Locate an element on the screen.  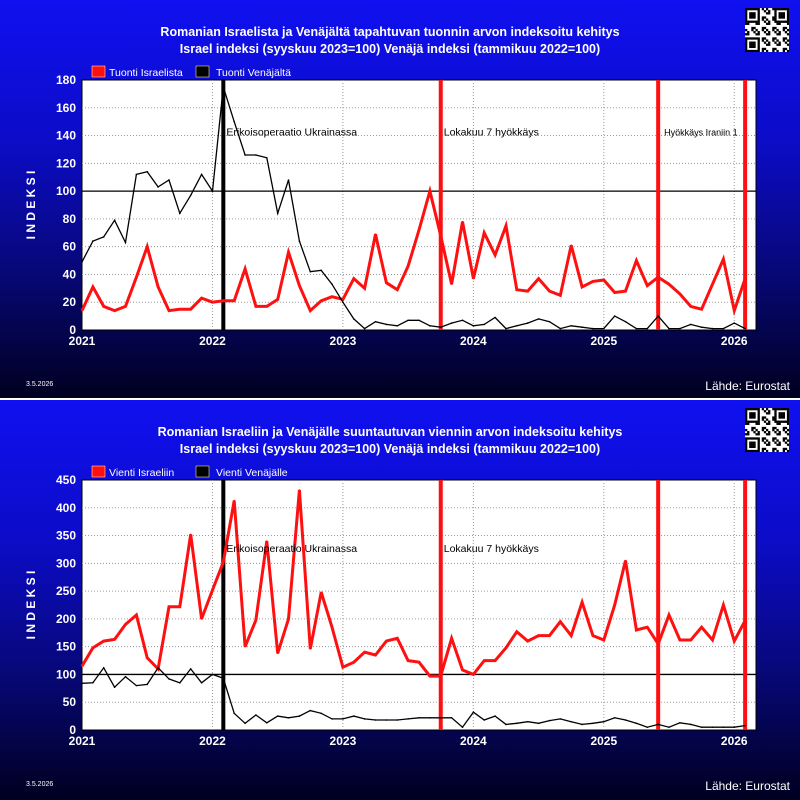
y-tick-label: 140 is located at coordinates (66, 136).